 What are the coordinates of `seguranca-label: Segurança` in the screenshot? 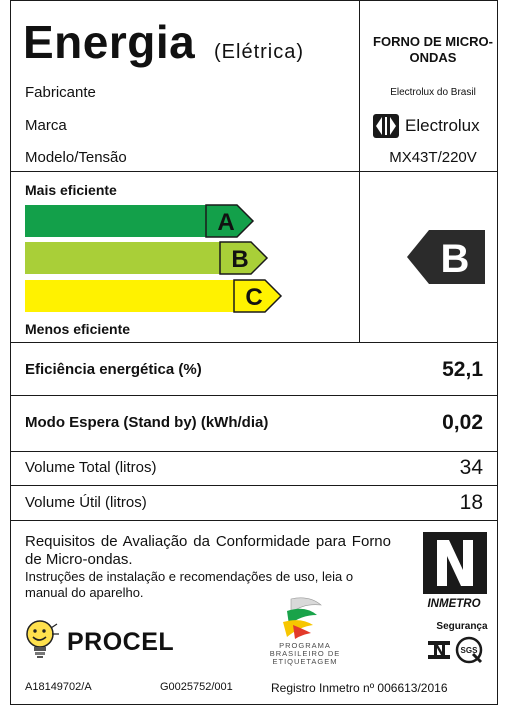 It's located at (462, 626).